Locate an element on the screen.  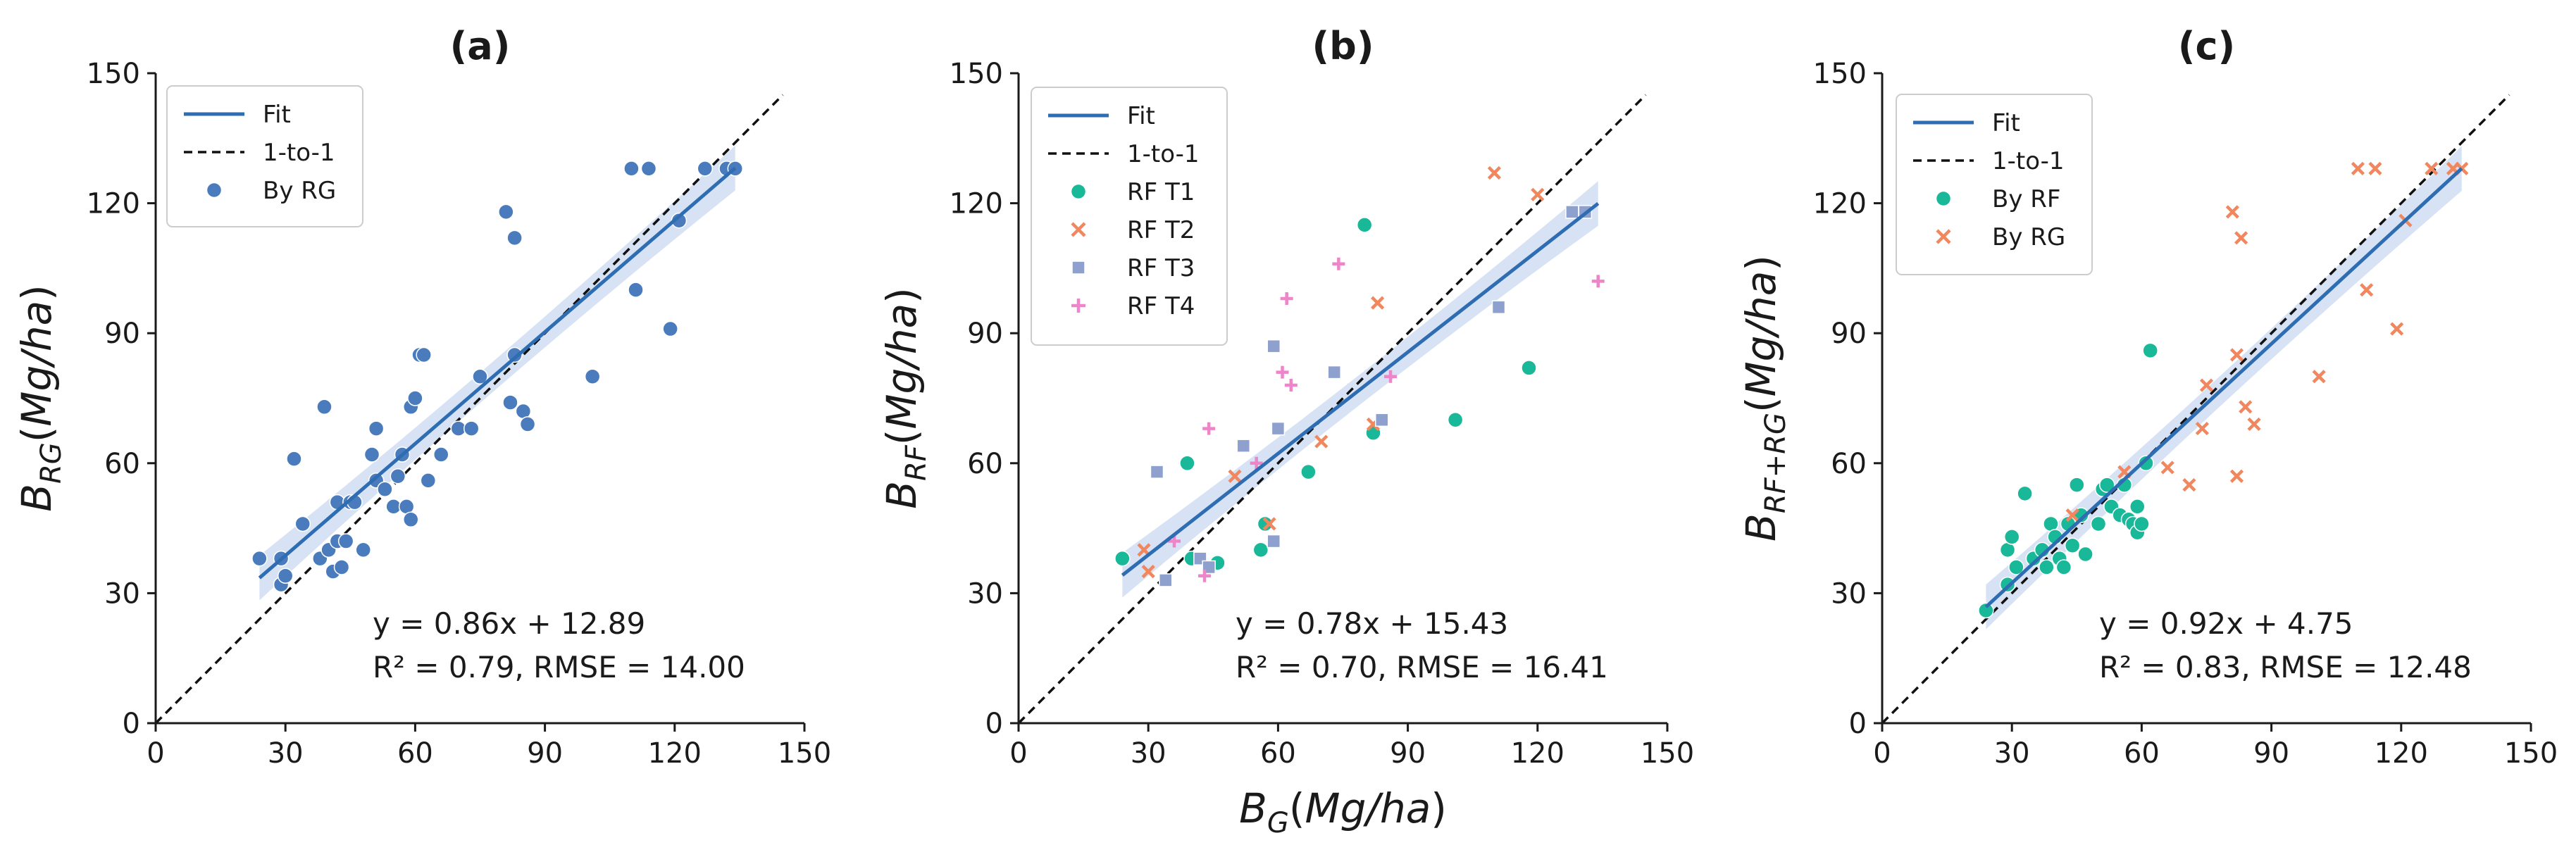
x-tick-label: 30 is located at coordinates (1148, 754).